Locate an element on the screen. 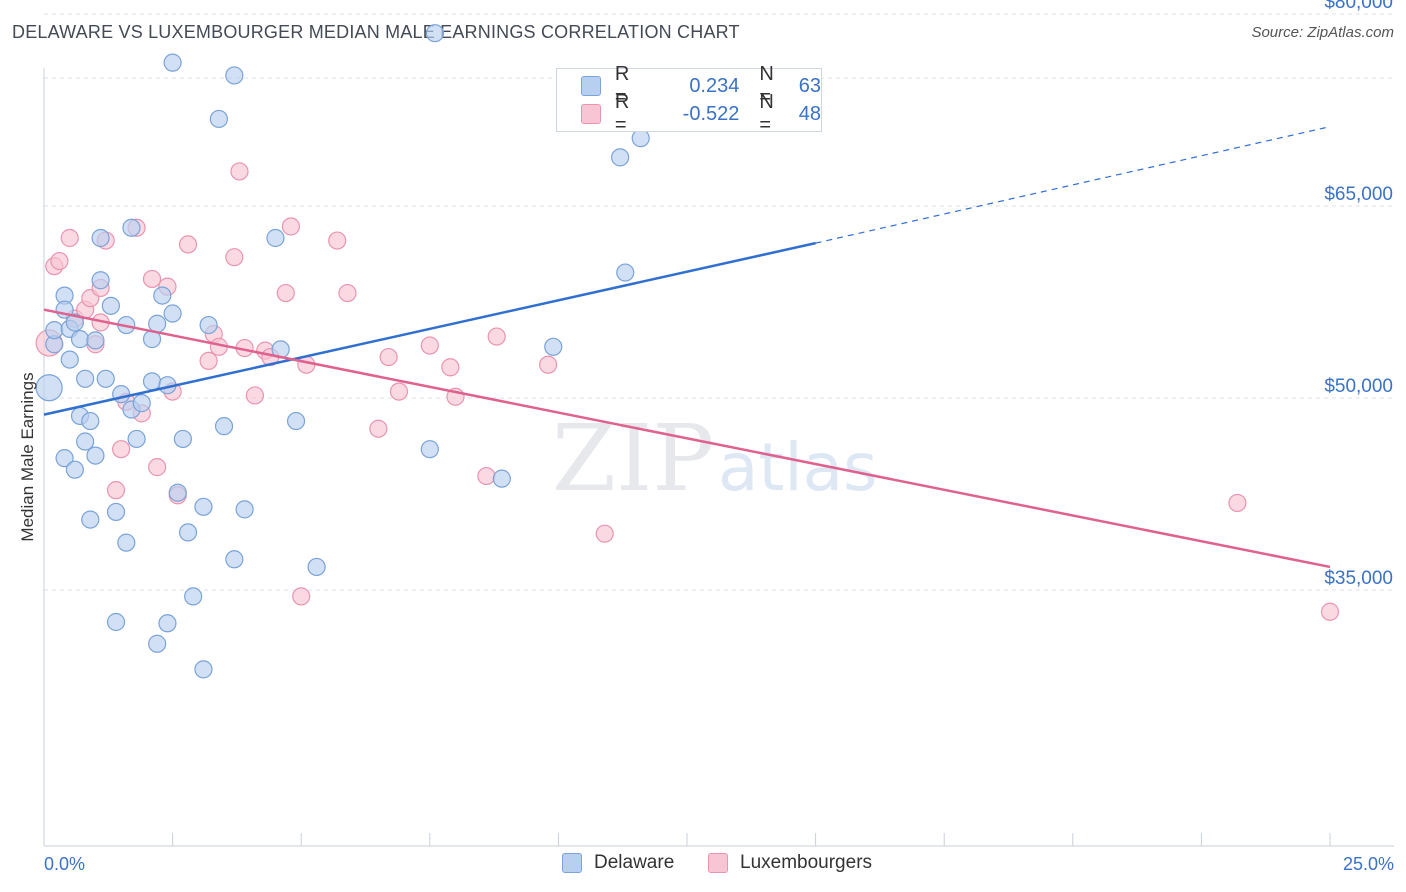 This screenshot has width=1406, height=892. x-ticks is located at coordinates (687, 839).